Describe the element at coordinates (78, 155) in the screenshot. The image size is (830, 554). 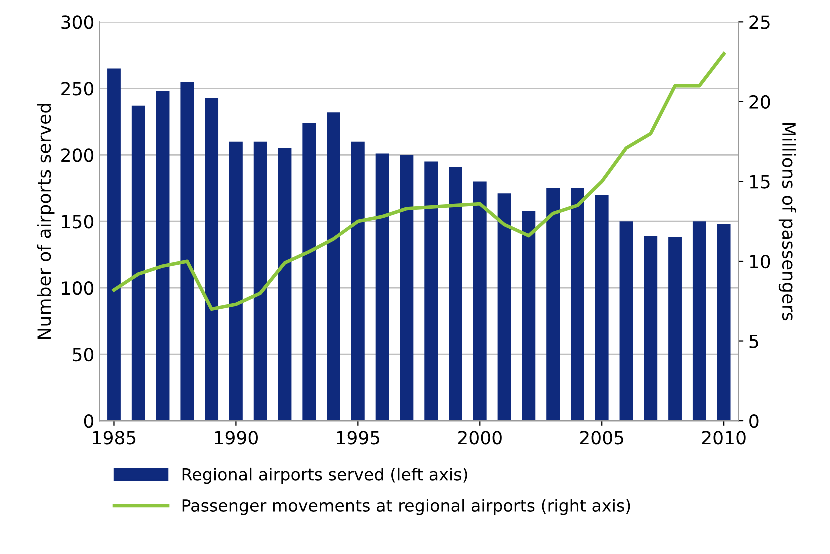
I see `y-tick-label: 200` at that location.